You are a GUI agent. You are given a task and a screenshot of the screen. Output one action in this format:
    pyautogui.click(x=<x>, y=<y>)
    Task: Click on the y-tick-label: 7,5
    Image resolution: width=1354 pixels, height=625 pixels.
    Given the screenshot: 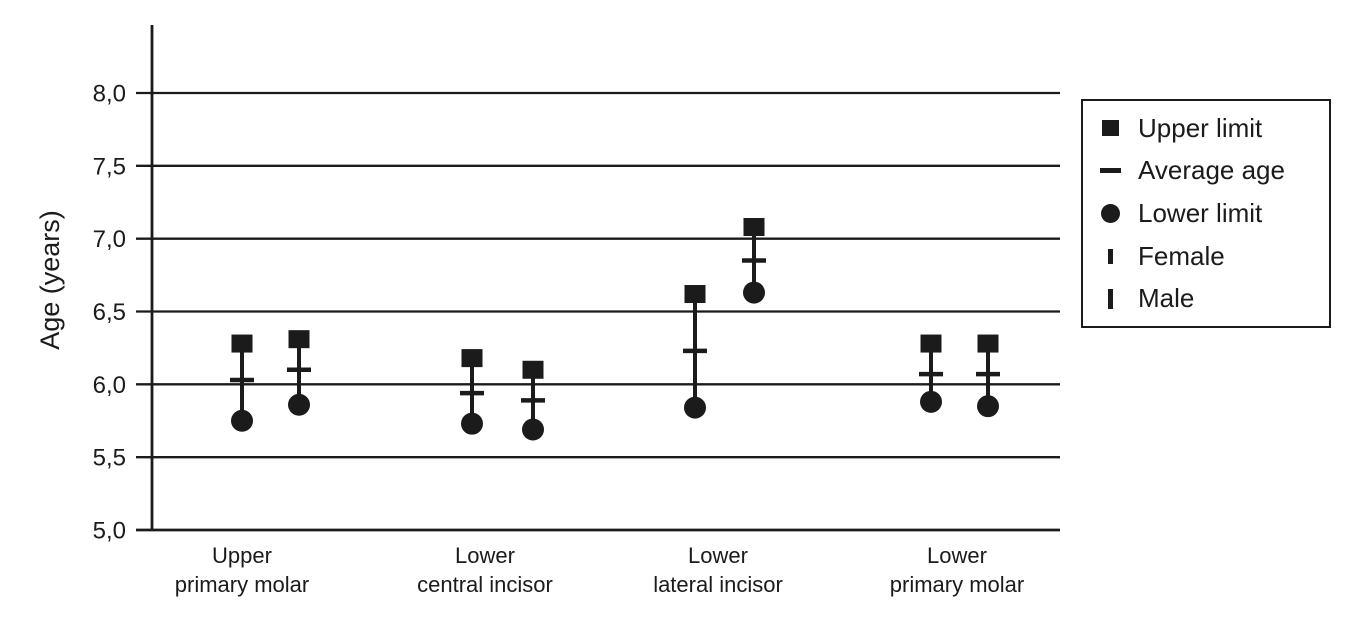 What is the action you would take?
    pyautogui.click(x=109, y=166)
    